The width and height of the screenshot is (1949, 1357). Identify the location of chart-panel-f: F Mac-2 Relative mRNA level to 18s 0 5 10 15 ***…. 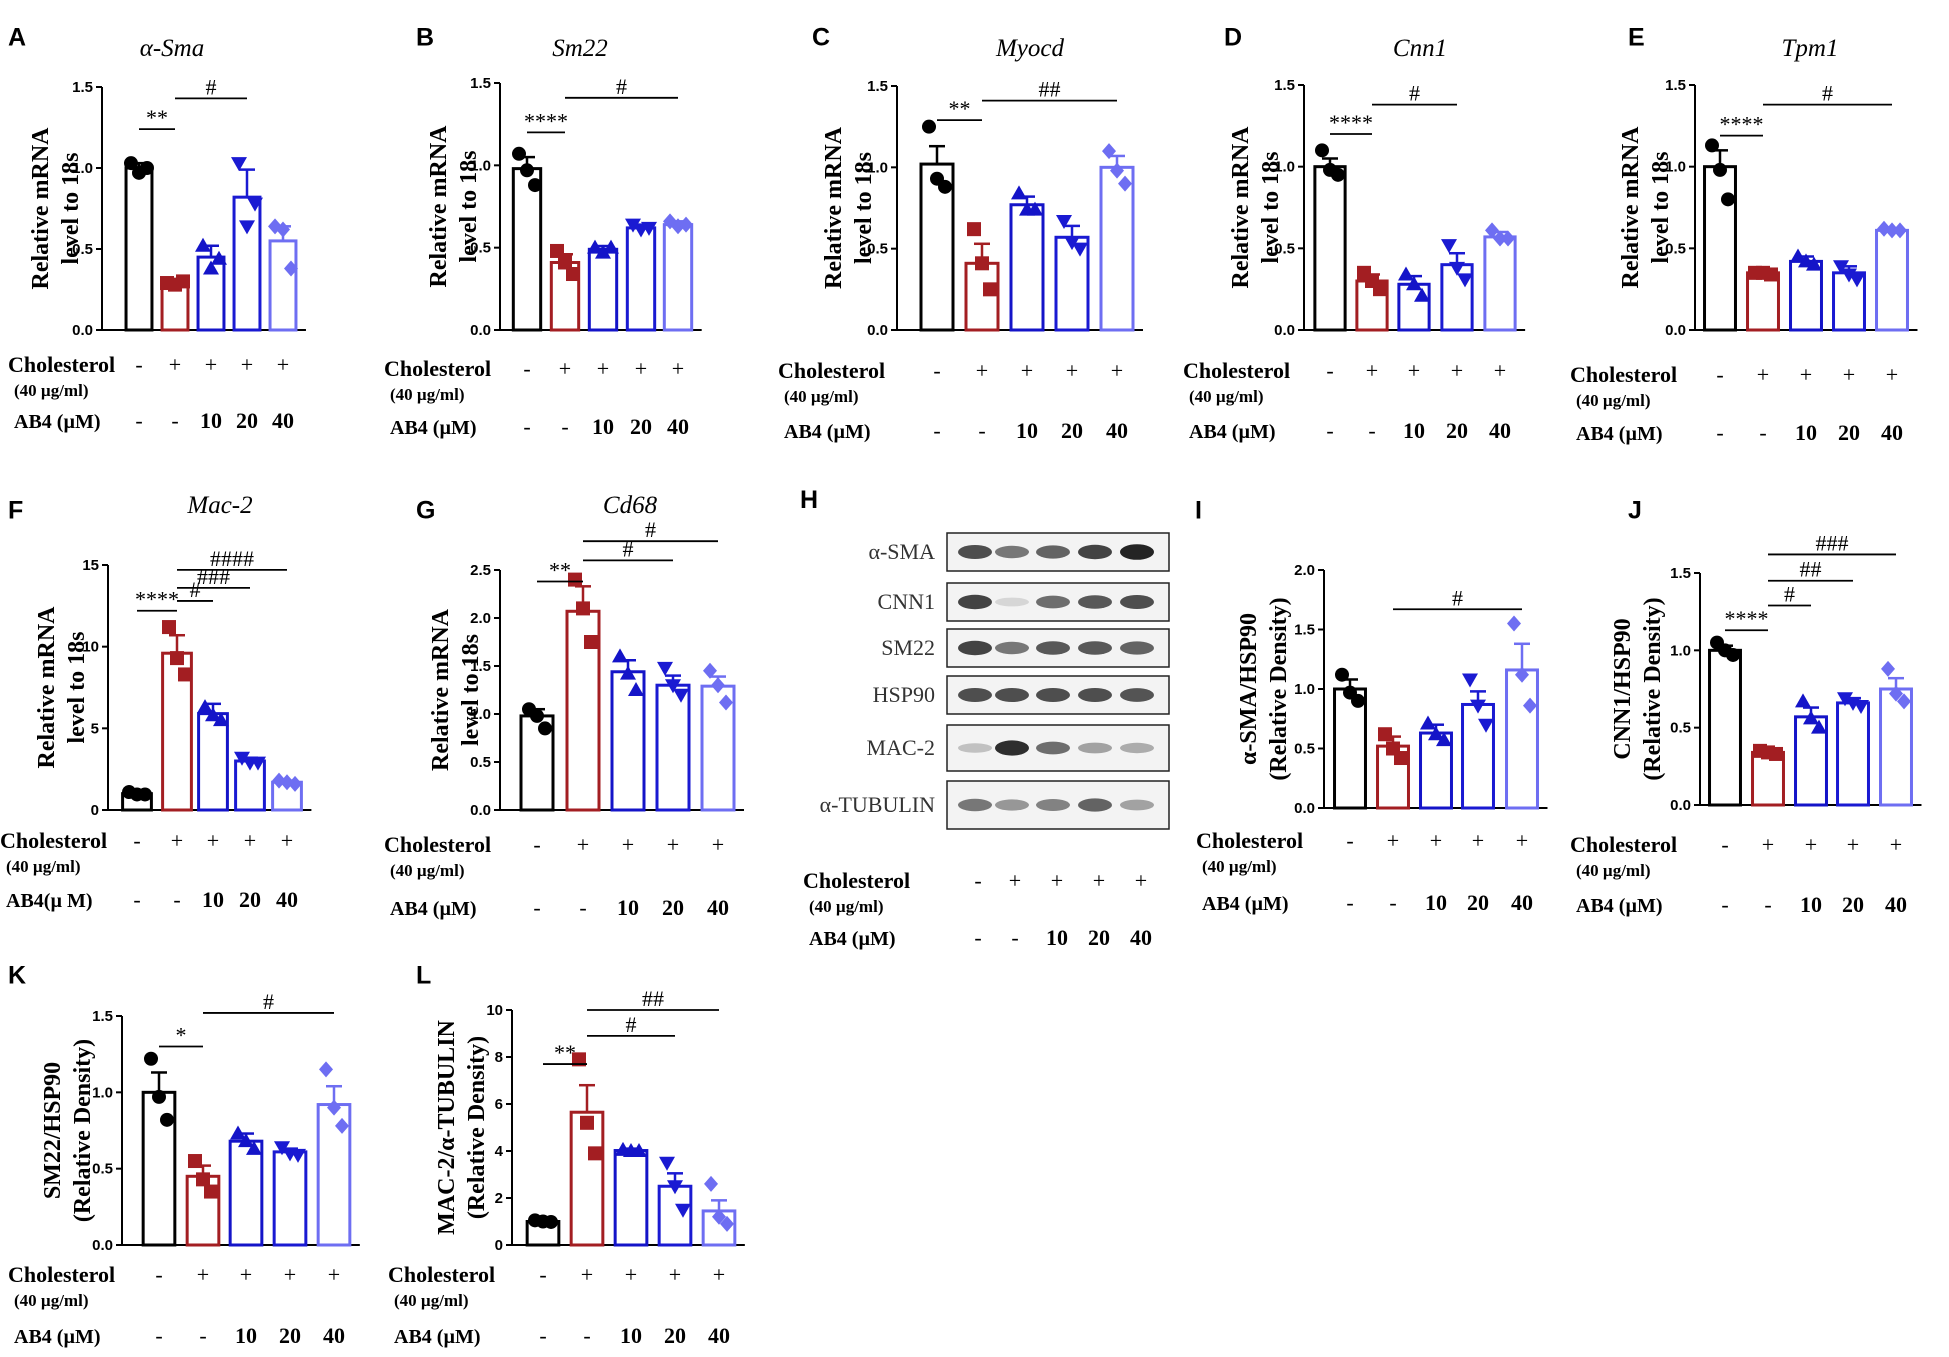
(156, 702).